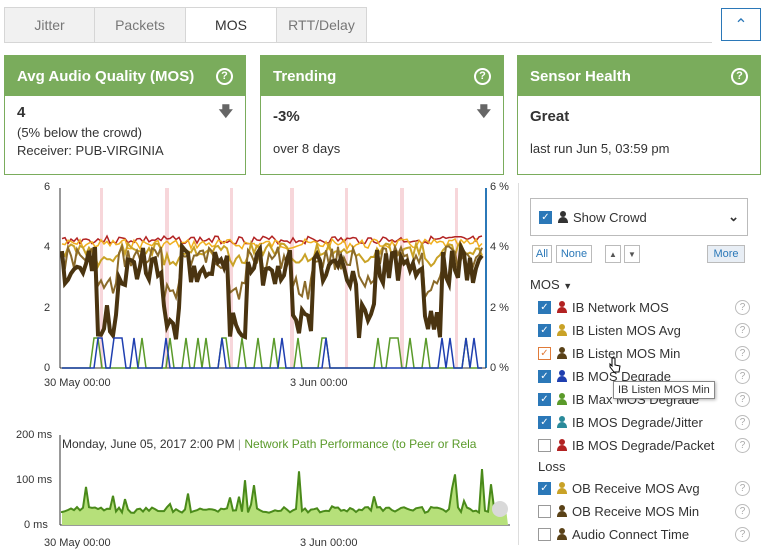 The height and width of the screenshot is (549, 769). I want to click on show-crowd-checkbox: ✓, so click(545, 217).